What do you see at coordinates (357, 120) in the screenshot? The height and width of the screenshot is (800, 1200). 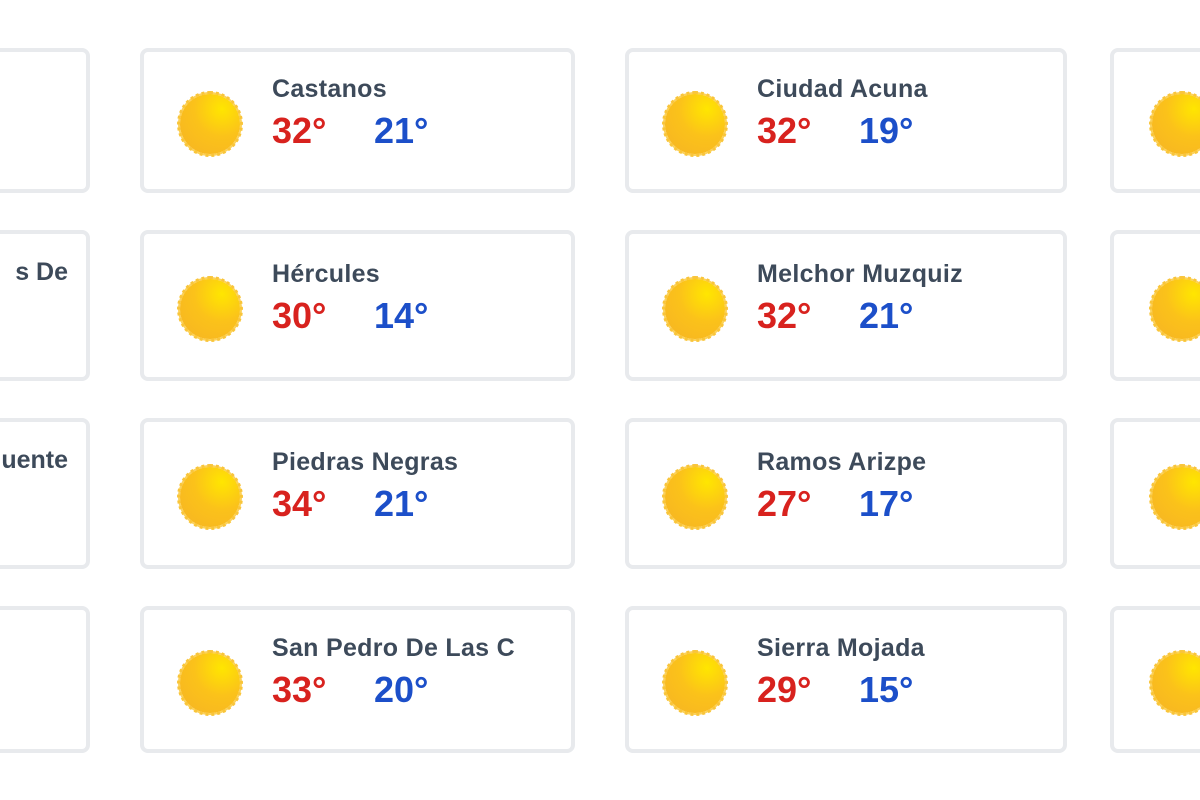 I see `weather-card: Castanos 32° 21°` at bounding box center [357, 120].